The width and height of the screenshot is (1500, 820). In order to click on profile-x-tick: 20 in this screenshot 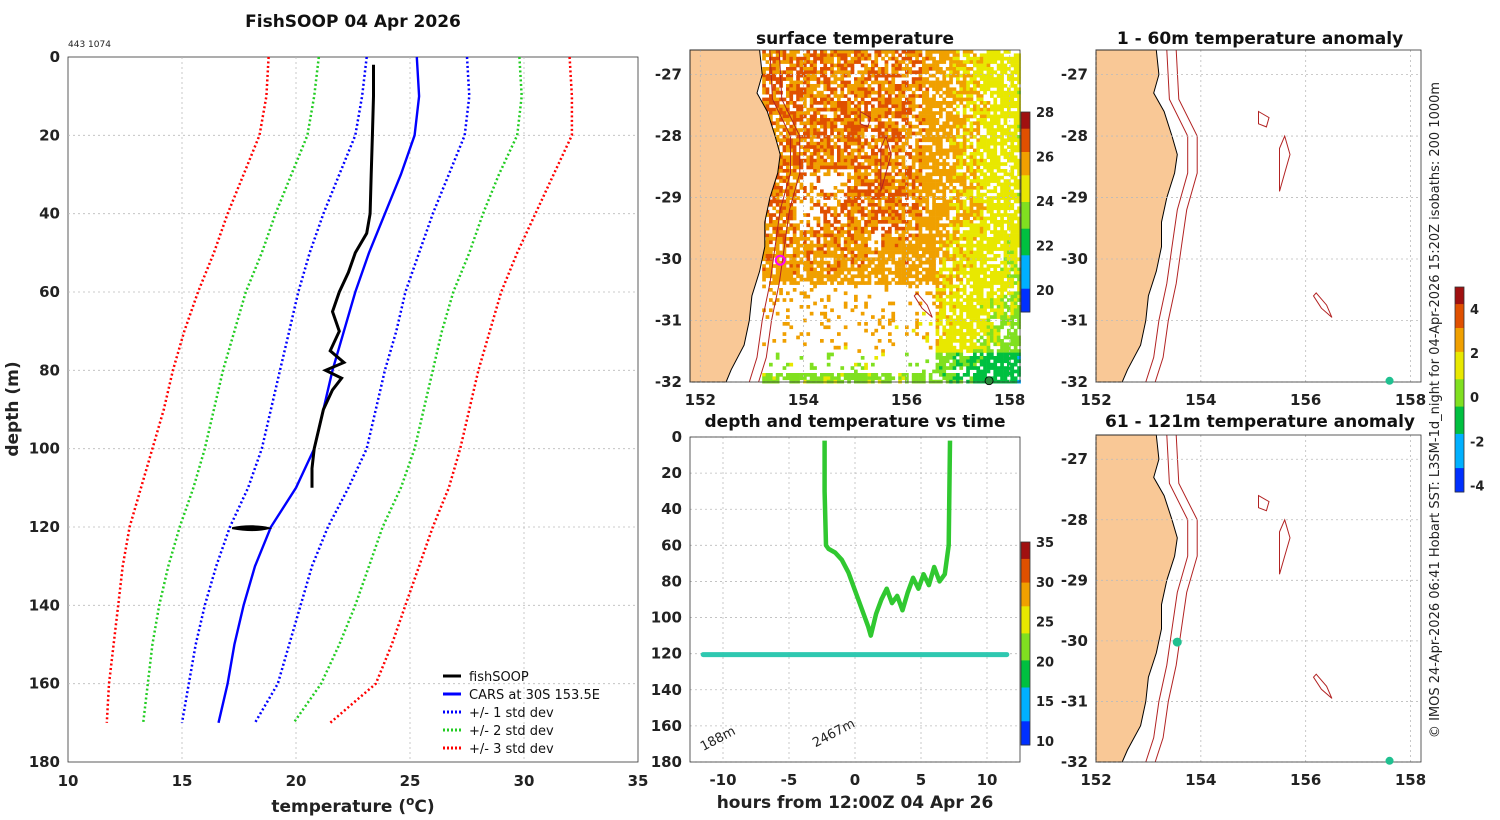, I will do `click(296, 781)`.